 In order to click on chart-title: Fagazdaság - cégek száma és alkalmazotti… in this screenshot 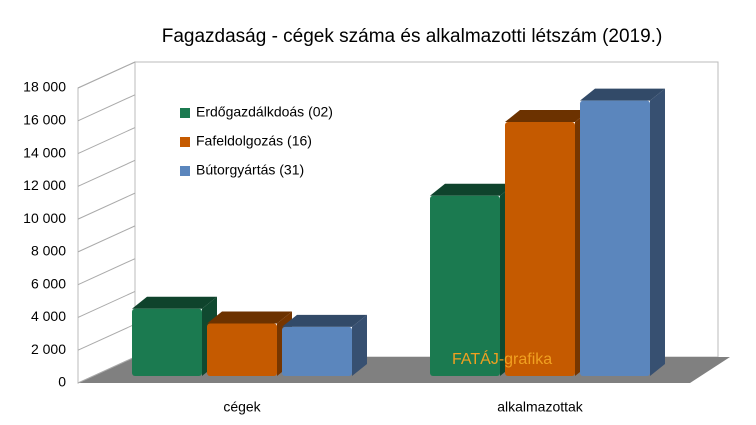, I will do `click(412, 36)`.